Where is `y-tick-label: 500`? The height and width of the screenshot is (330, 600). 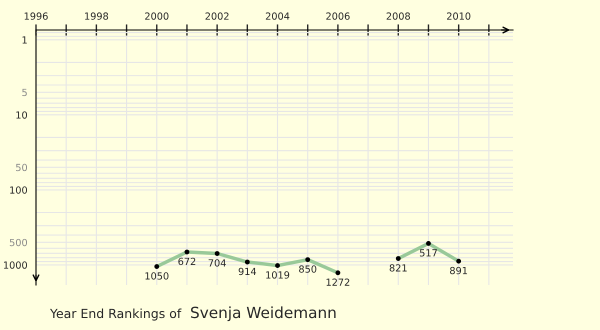
y-tick-label: 500 is located at coordinates (19, 242).